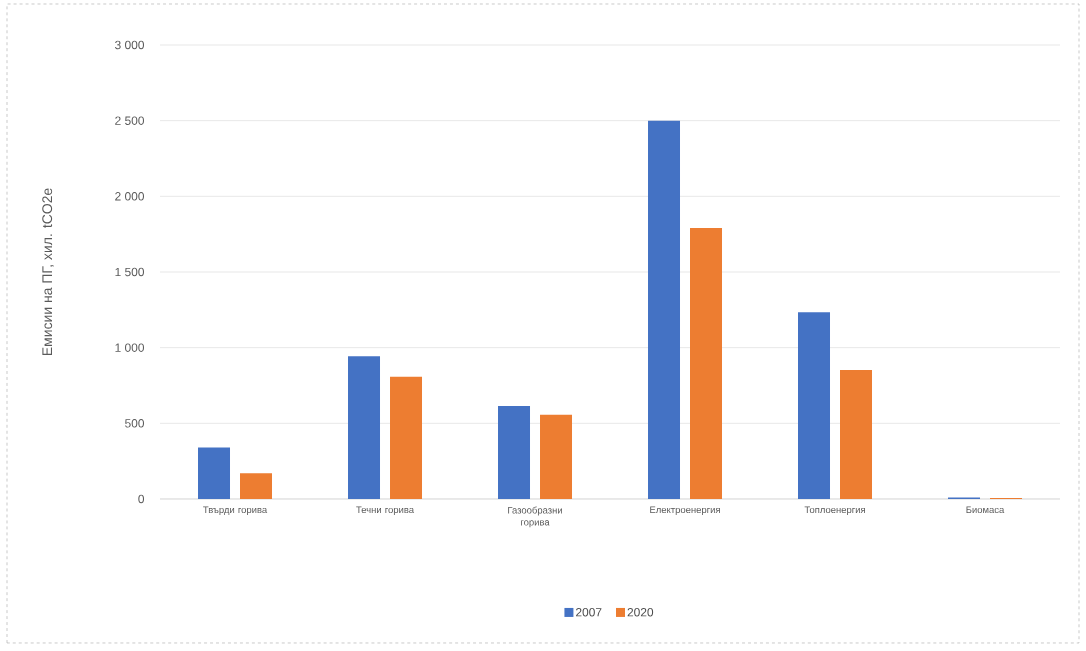 This screenshot has width=1086, height=651. What do you see at coordinates (985, 510) in the screenshot?
I see `x-tick-label: Биомаса` at bounding box center [985, 510].